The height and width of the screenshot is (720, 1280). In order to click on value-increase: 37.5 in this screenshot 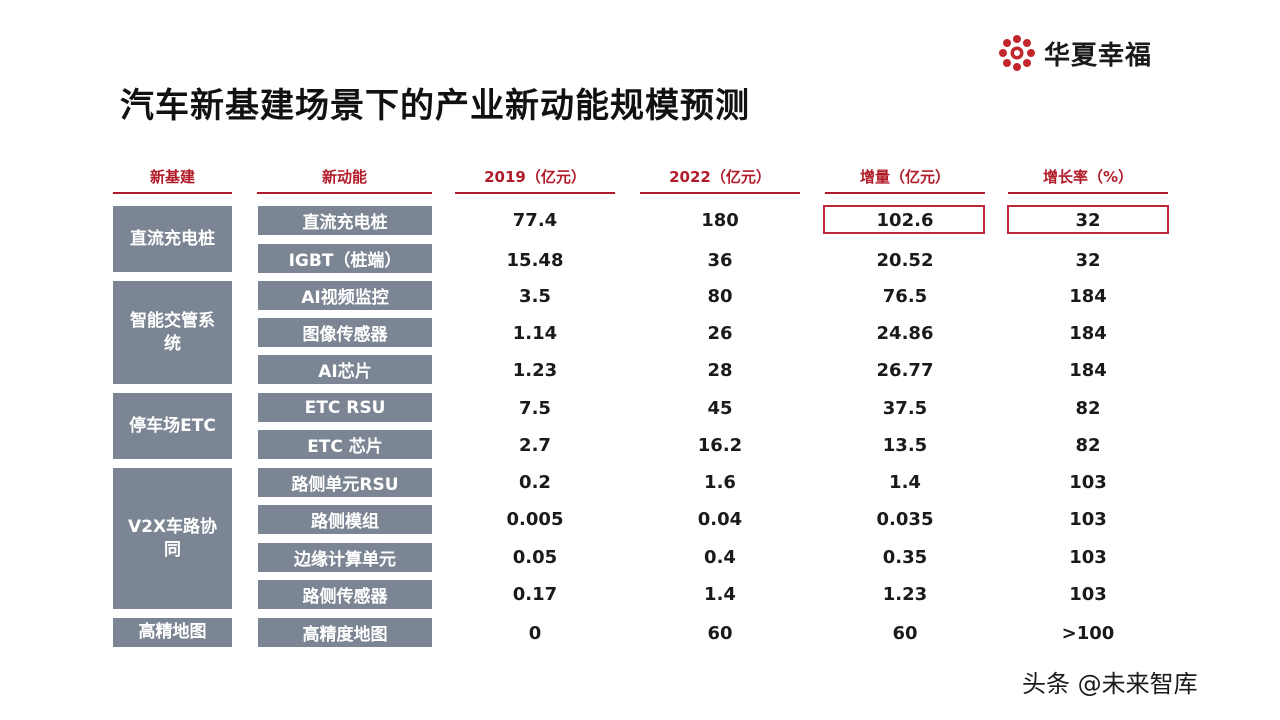, I will do `click(905, 408)`.